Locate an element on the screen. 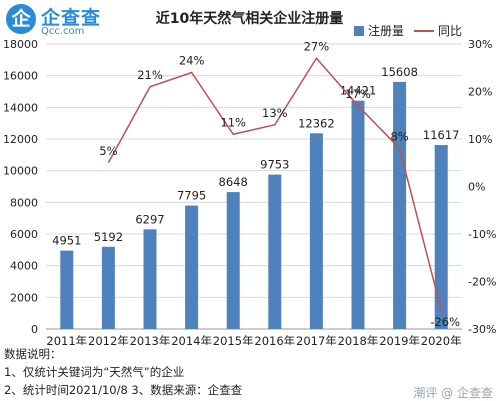  bar-value-label: 4951 is located at coordinates (66, 241).